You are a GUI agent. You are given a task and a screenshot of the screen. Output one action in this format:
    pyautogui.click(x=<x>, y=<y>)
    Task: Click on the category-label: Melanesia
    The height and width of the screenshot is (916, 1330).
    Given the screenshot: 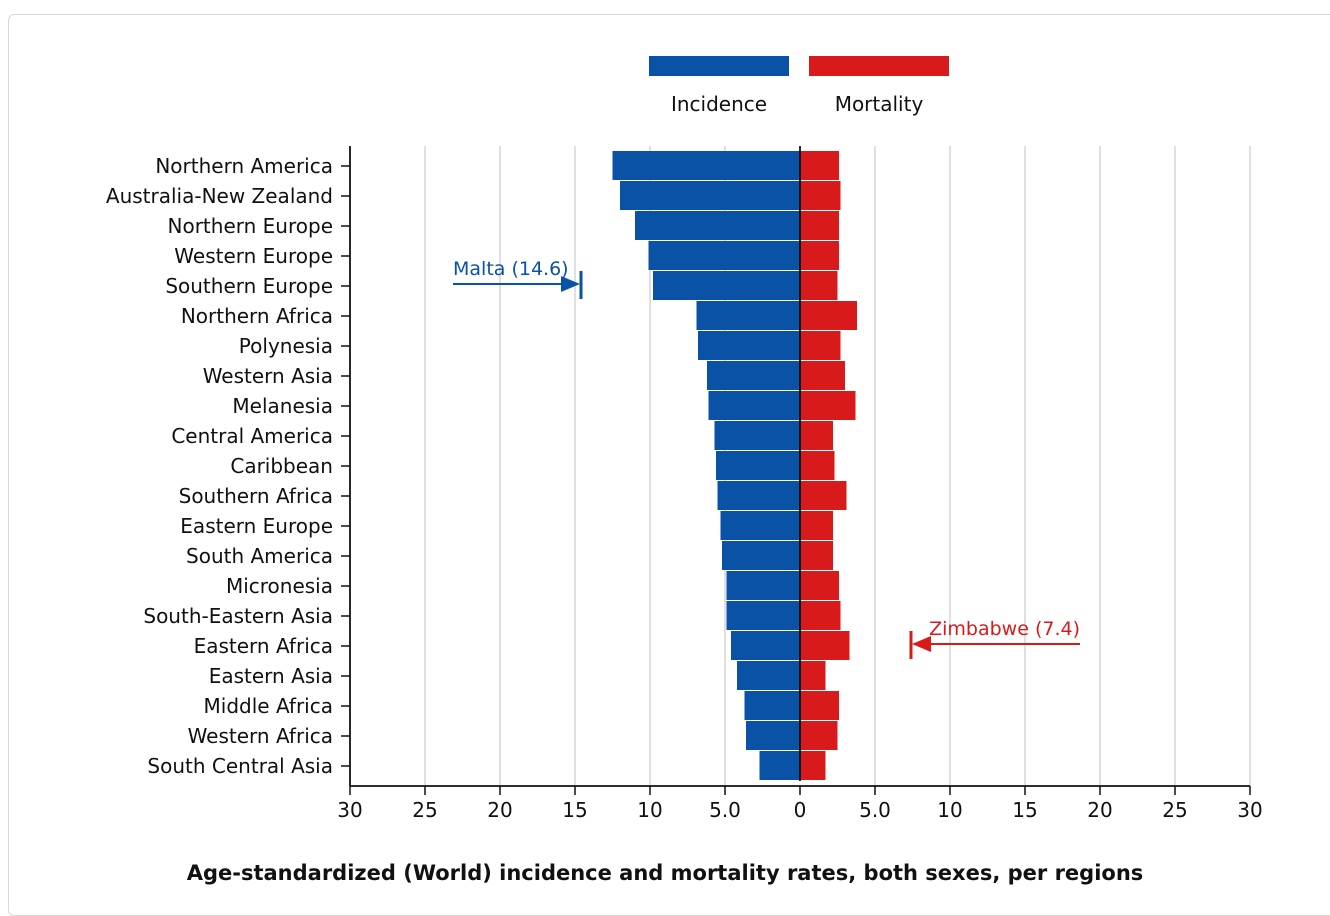 What is the action you would take?
    pyautogui.click(x=282, y=406)
    